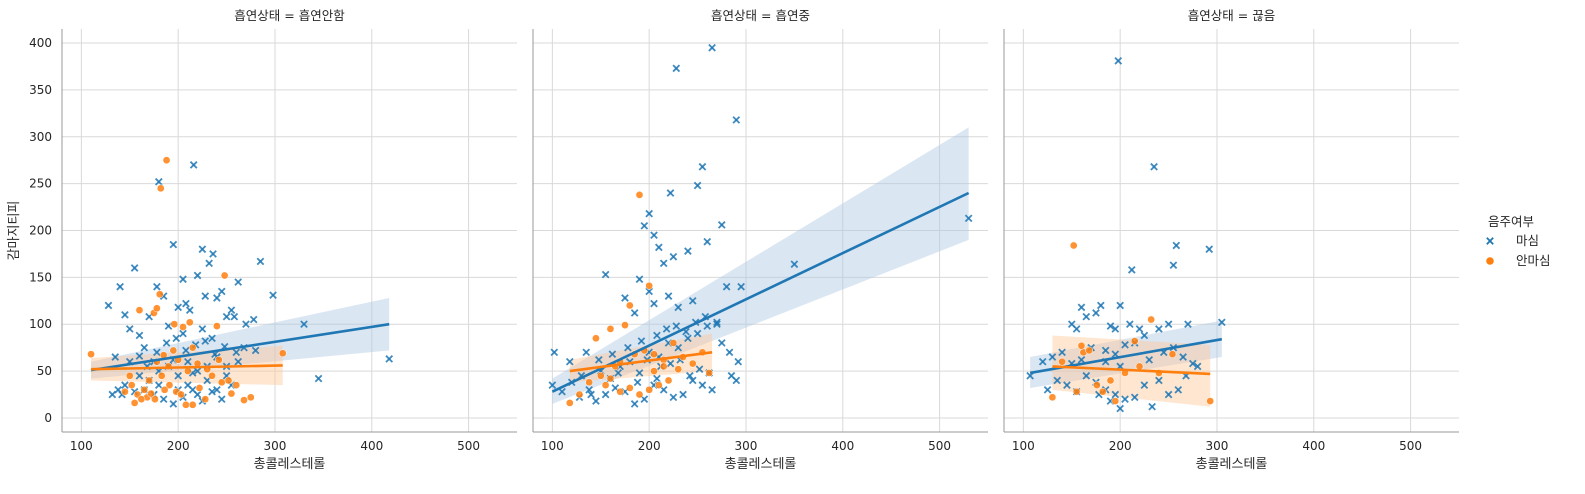 Image resolution: width=1585 pixels, height=494 pixels. What do you see at coordinates (1533, 260) in the screenshot?
I see `legend-entry-label: 안마심` at bounding box center [1533, 260].